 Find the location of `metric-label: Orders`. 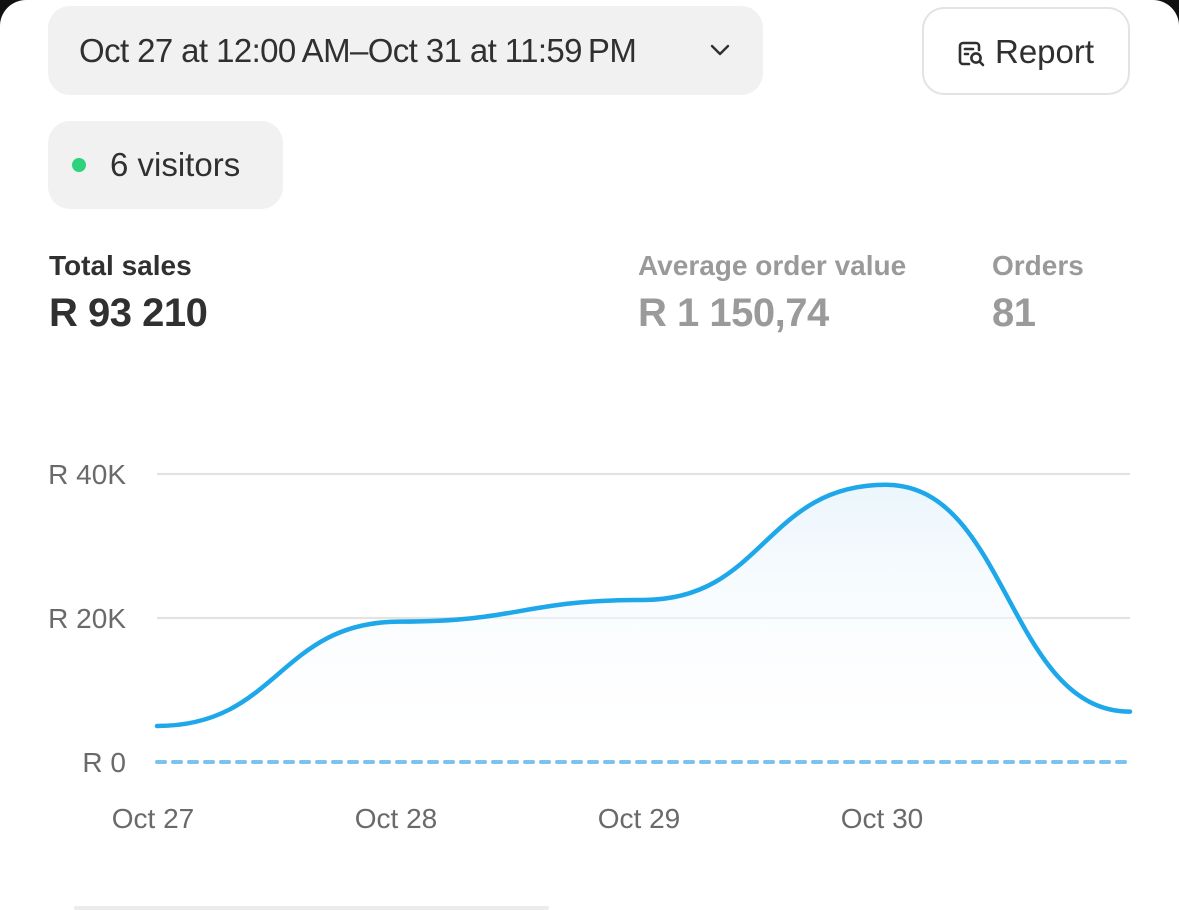

metric-label: Orders is located at coordinates (1038, 265).